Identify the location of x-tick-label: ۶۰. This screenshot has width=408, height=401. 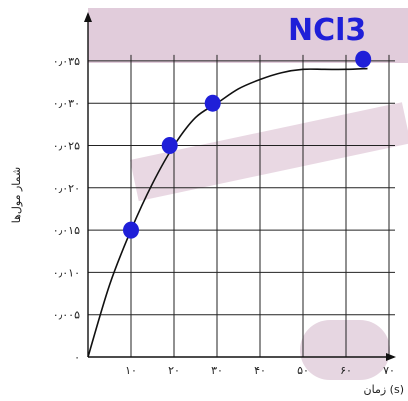
(346, 370).